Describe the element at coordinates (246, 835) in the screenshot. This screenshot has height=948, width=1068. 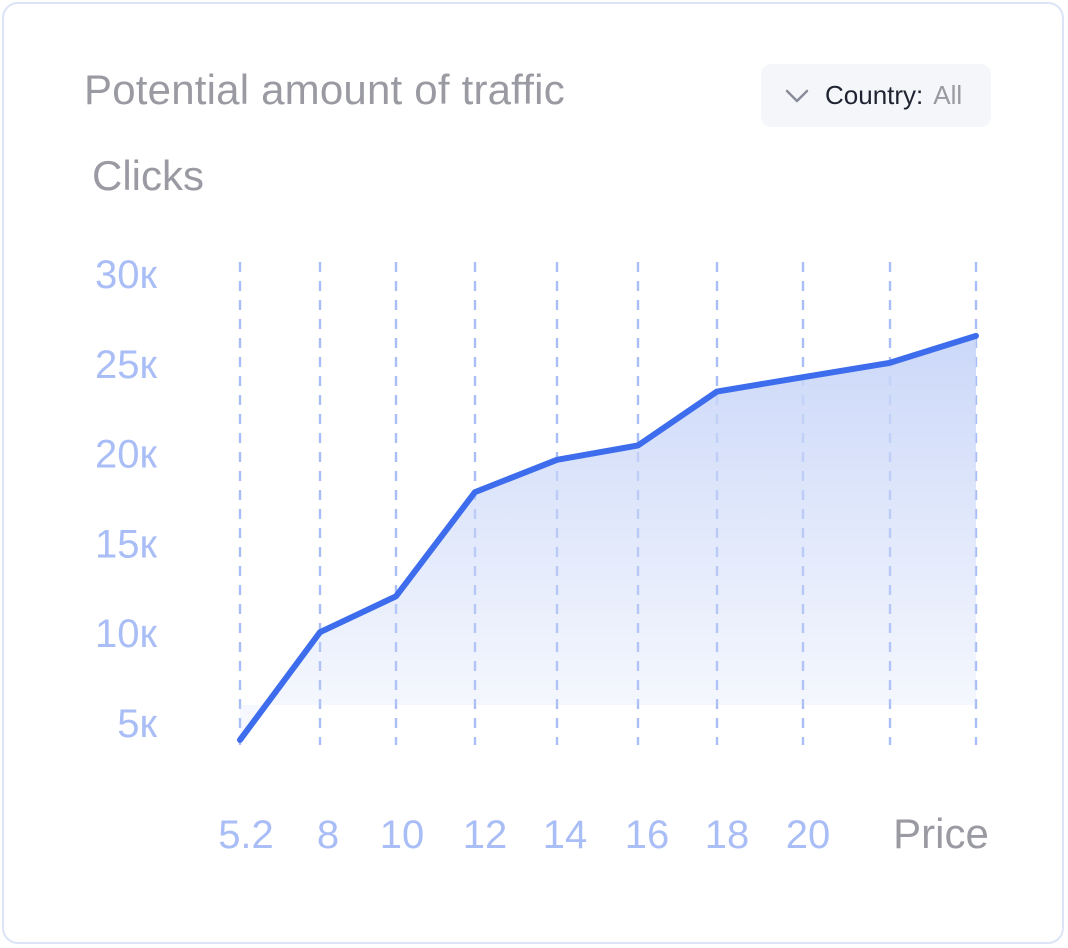
I see `x-tick-label-0: 5.2` at that location.